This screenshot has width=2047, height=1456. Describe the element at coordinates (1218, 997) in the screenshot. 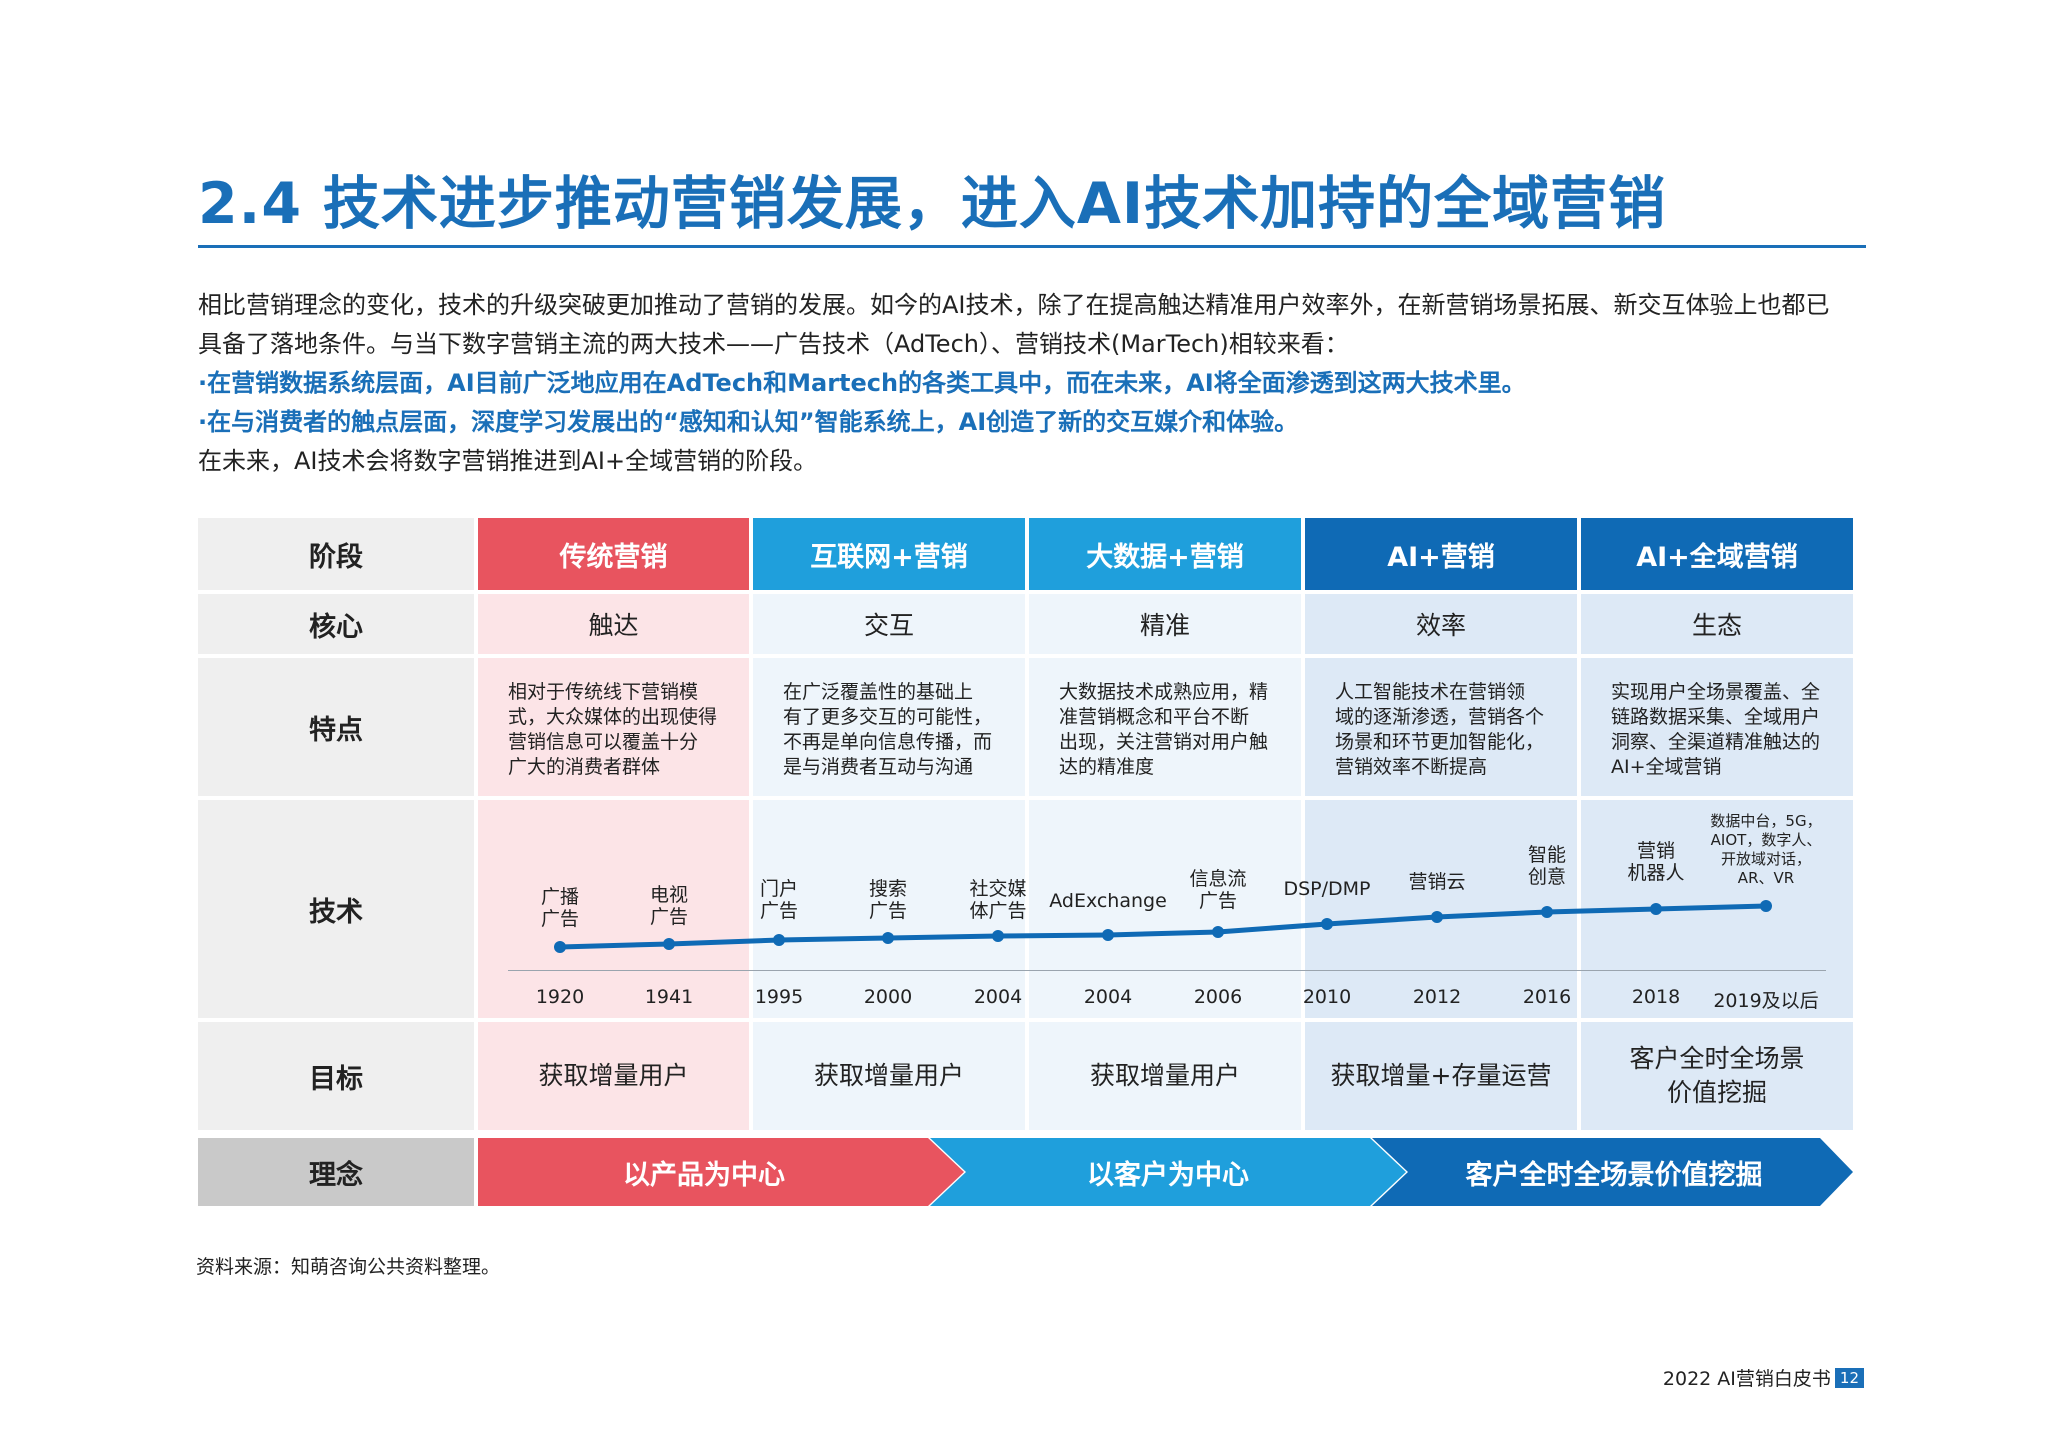

I see `timeline-year: 2006` at that location.